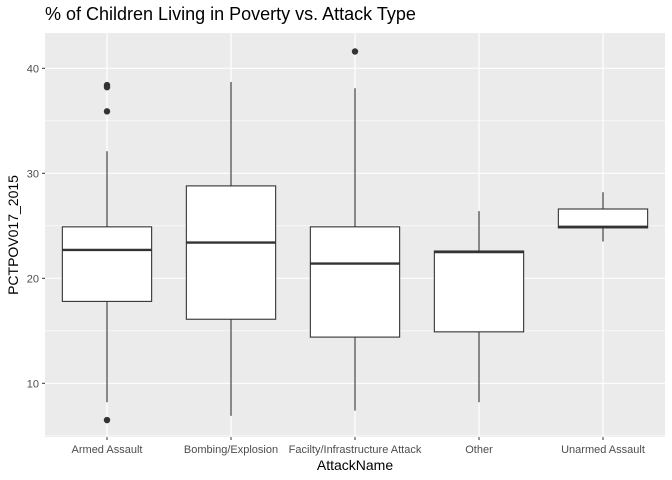 The height and width of the screenshot is (480, 672). What do you see at coordinates (33, 279) in the screenshot?
I see `y-tick-label: 20` at bounding box center [33, 279].